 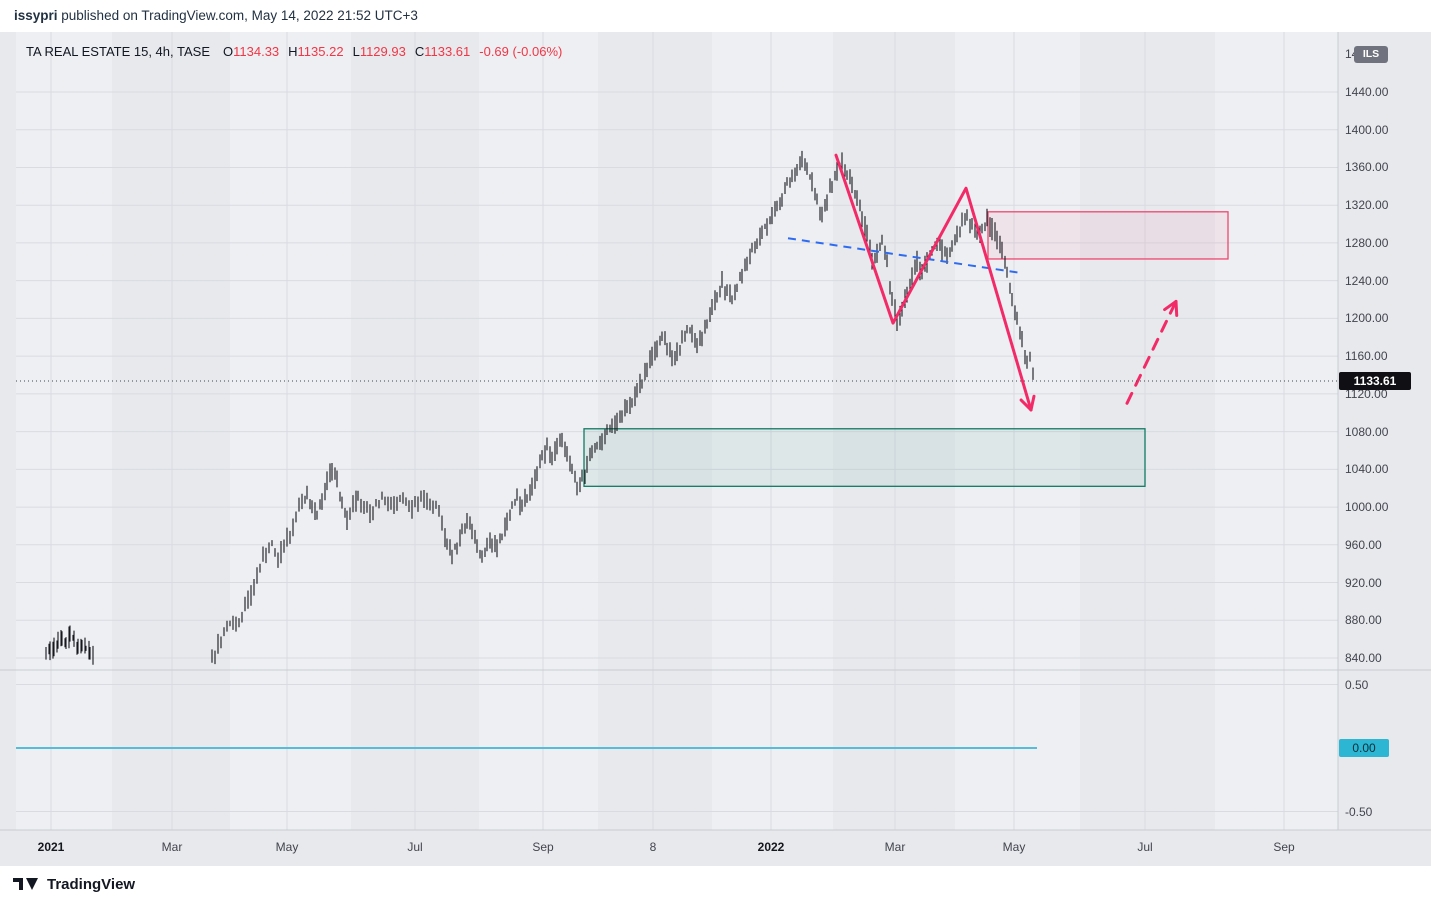 What do you see at coordinates (521, 51) in the screenshot?
I see `change-value: -0.69 (-0.06%)` at bounding box center [521, 51].